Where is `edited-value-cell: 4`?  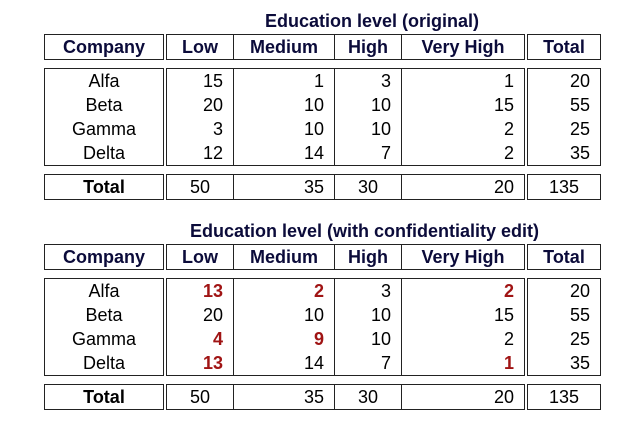
edited-value-cell: 4 is located at coordinates (199, 339).